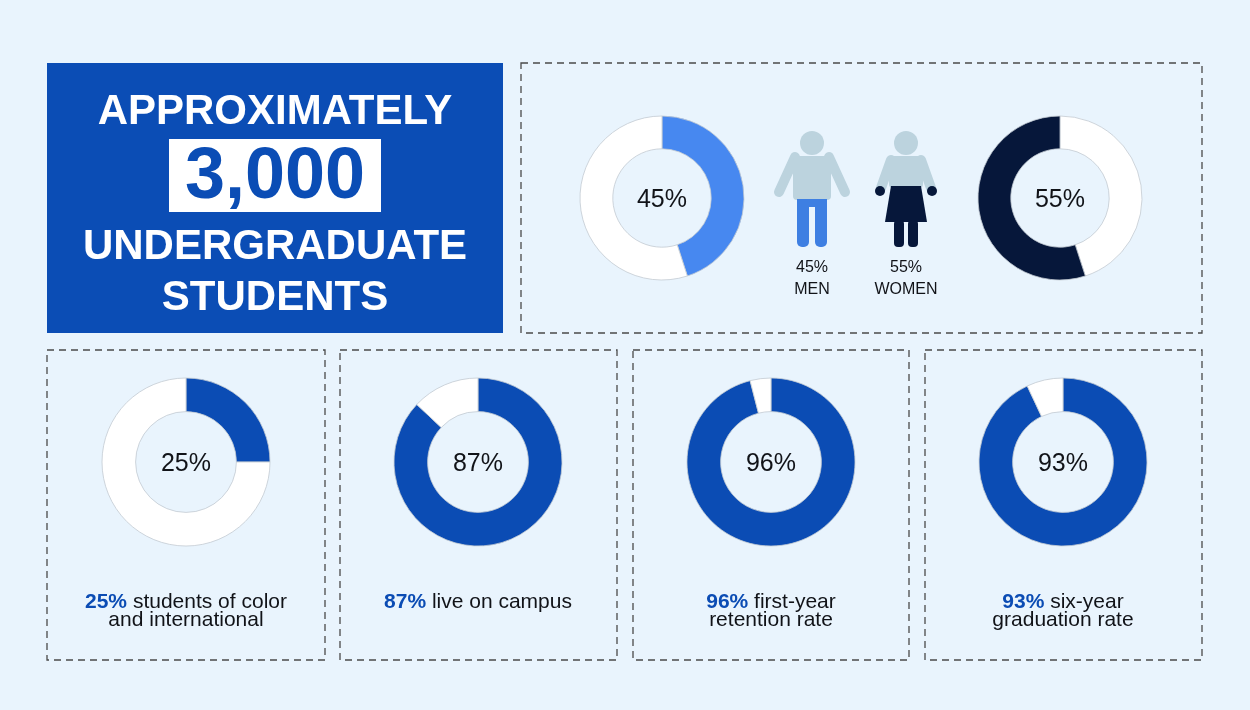 This screenshot has width=1250, height=710. I want to click on text: 93%, so click(1063, 462).